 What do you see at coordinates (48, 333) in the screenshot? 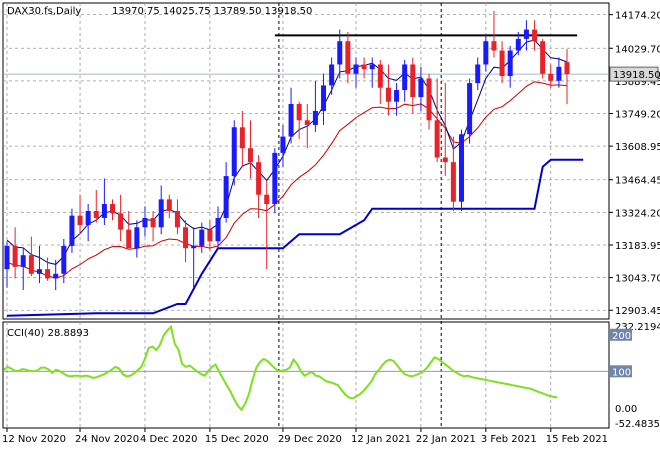
I see `cci-label: CCI(40) 28.8893` at bounding box center [48, 333].